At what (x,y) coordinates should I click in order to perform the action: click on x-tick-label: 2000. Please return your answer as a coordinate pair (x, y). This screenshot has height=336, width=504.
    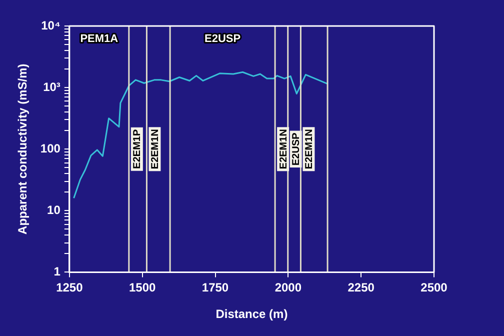
    Looking at the image, I should click on (288, 287).